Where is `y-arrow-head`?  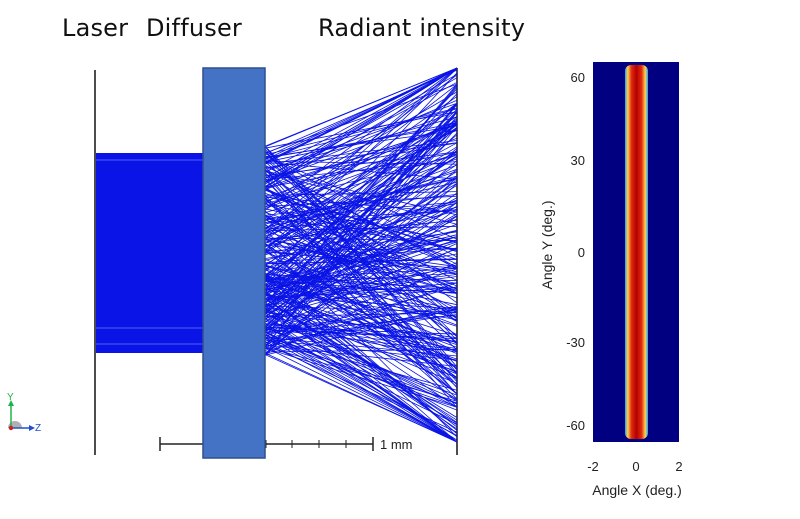
y-arrow-head is located at coordinates (11, 403).